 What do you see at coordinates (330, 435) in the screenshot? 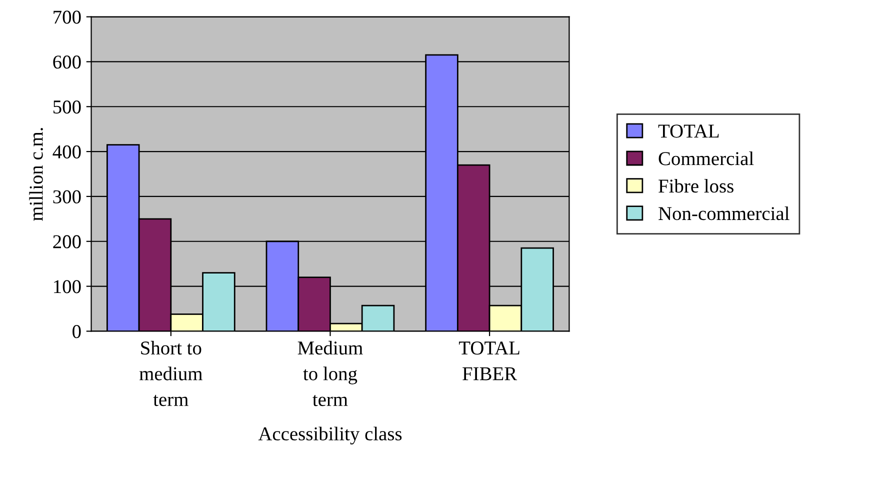
I see `x-axis-title: Accessibility class` at bounding box center [330, 435].